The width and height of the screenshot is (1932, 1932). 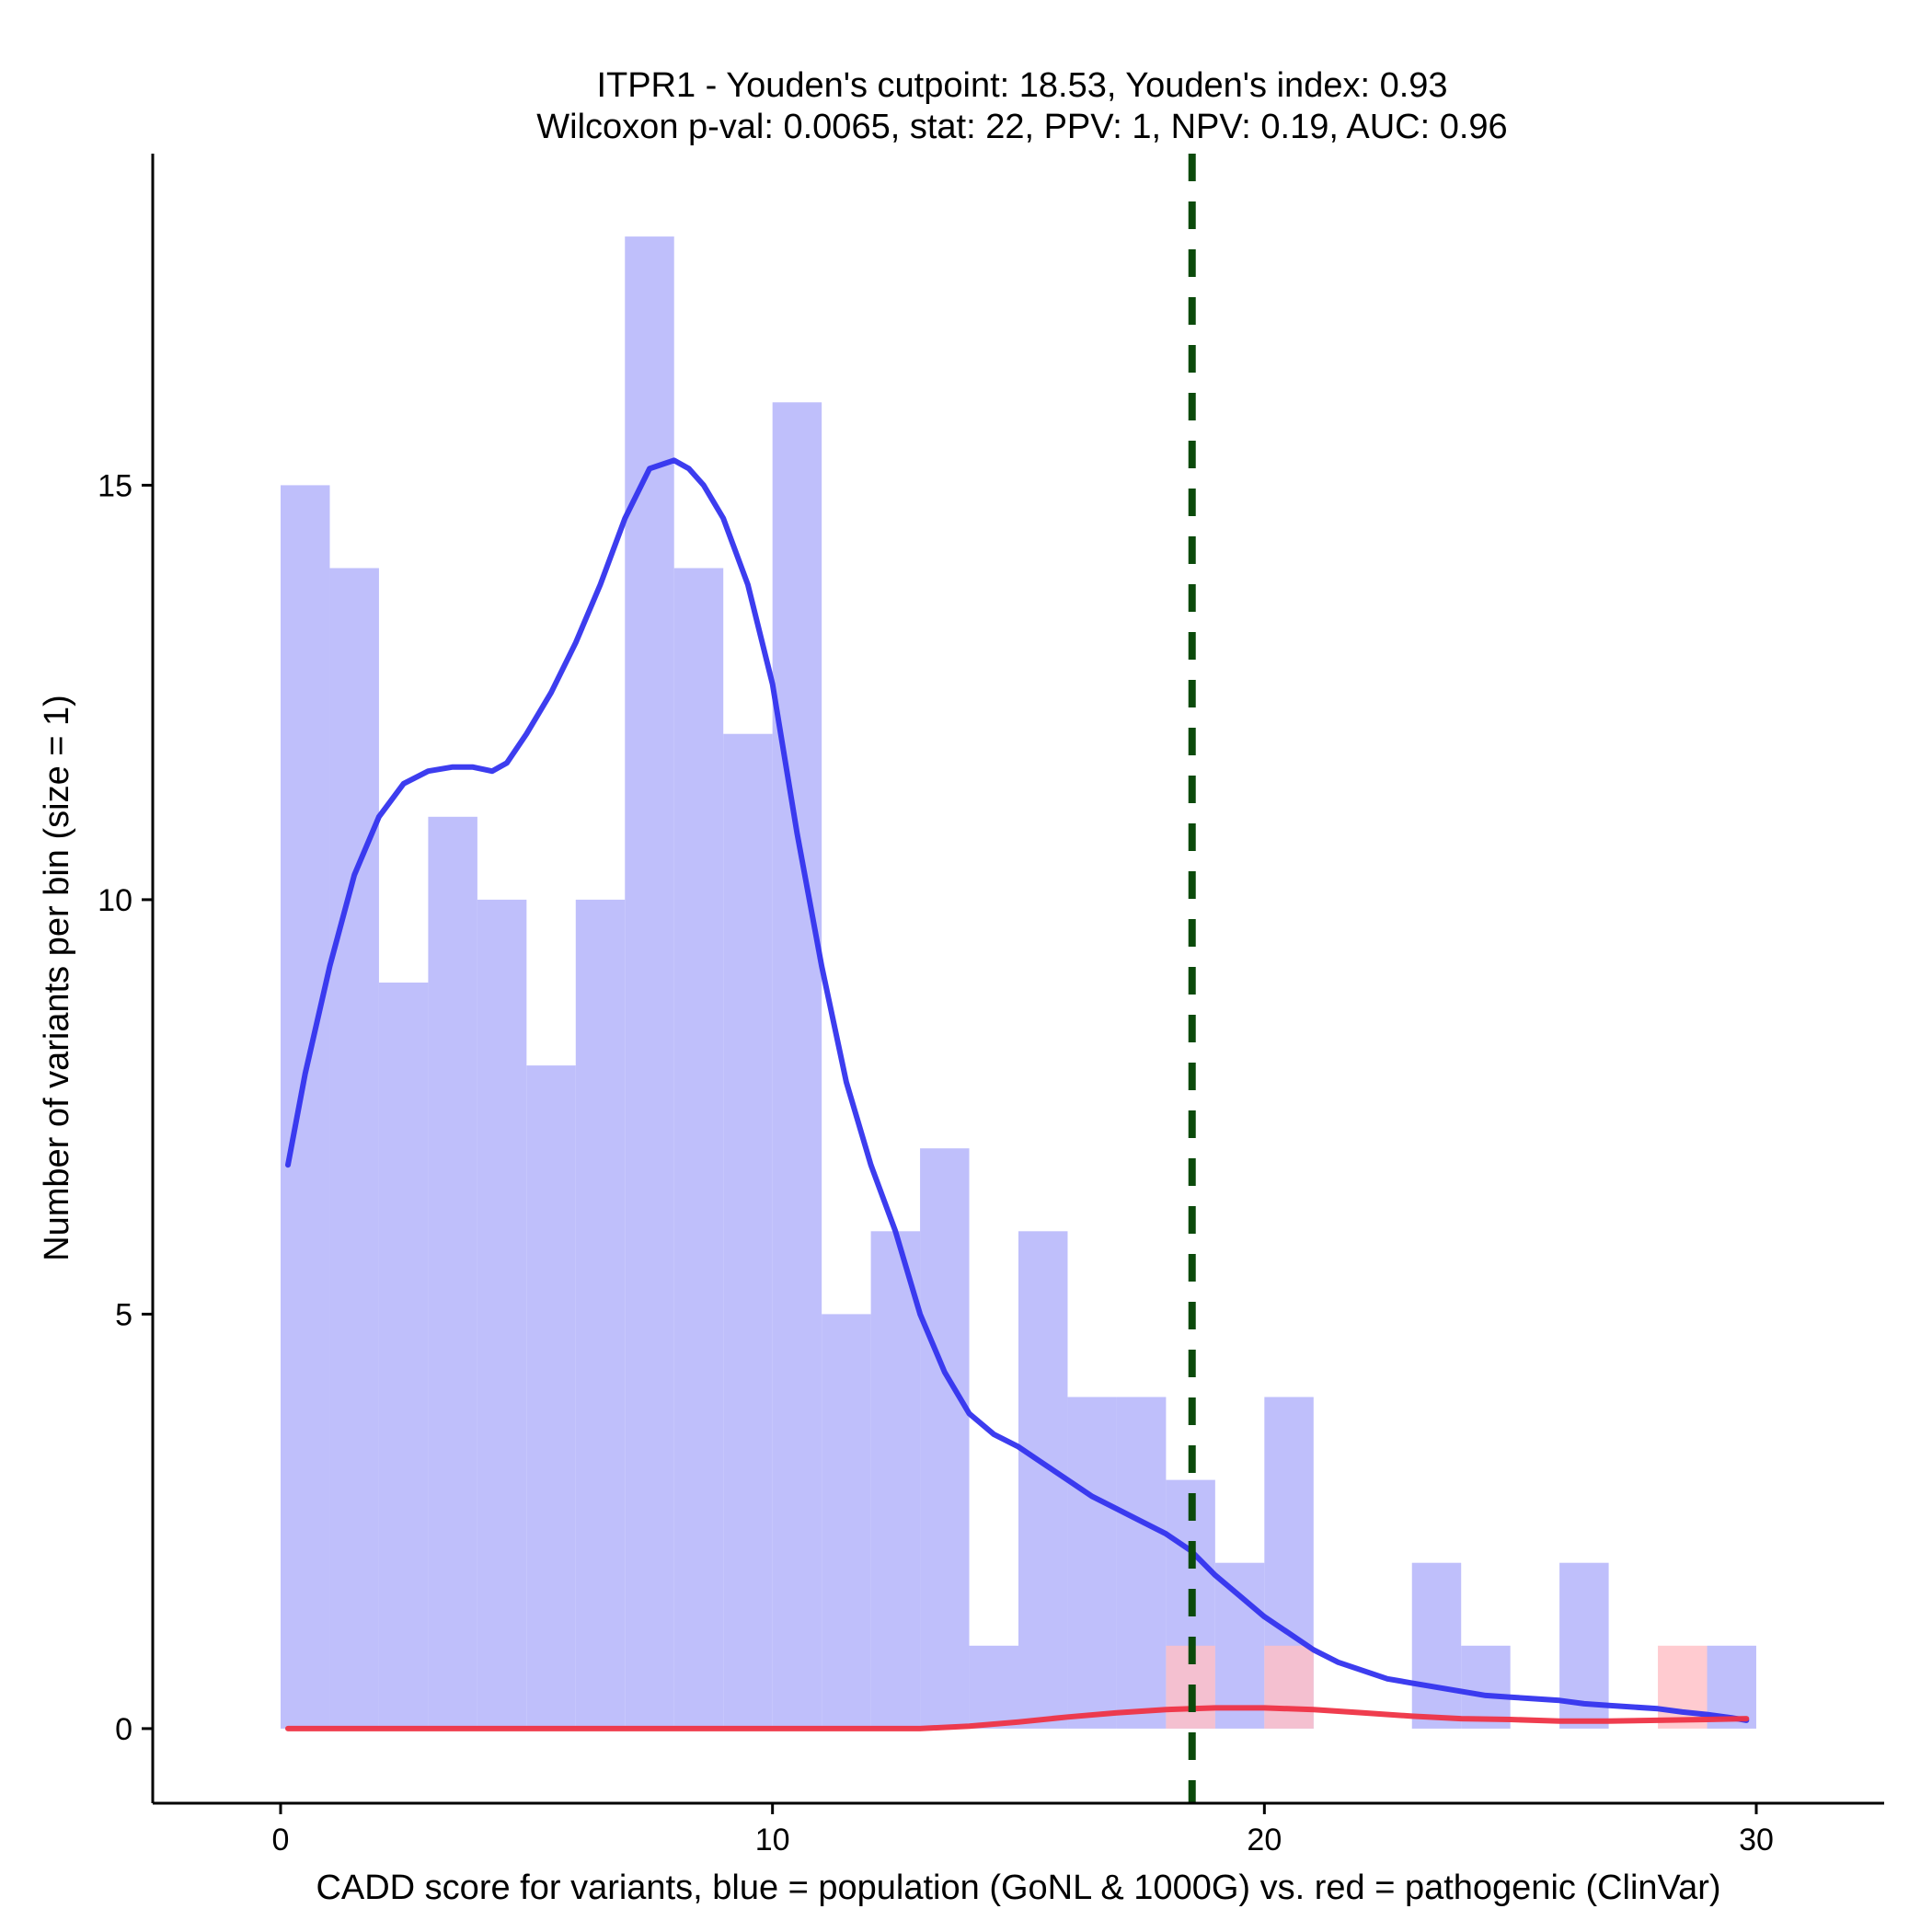 I want to click on x-tick-label: 10, so click(x=772, y=1840).